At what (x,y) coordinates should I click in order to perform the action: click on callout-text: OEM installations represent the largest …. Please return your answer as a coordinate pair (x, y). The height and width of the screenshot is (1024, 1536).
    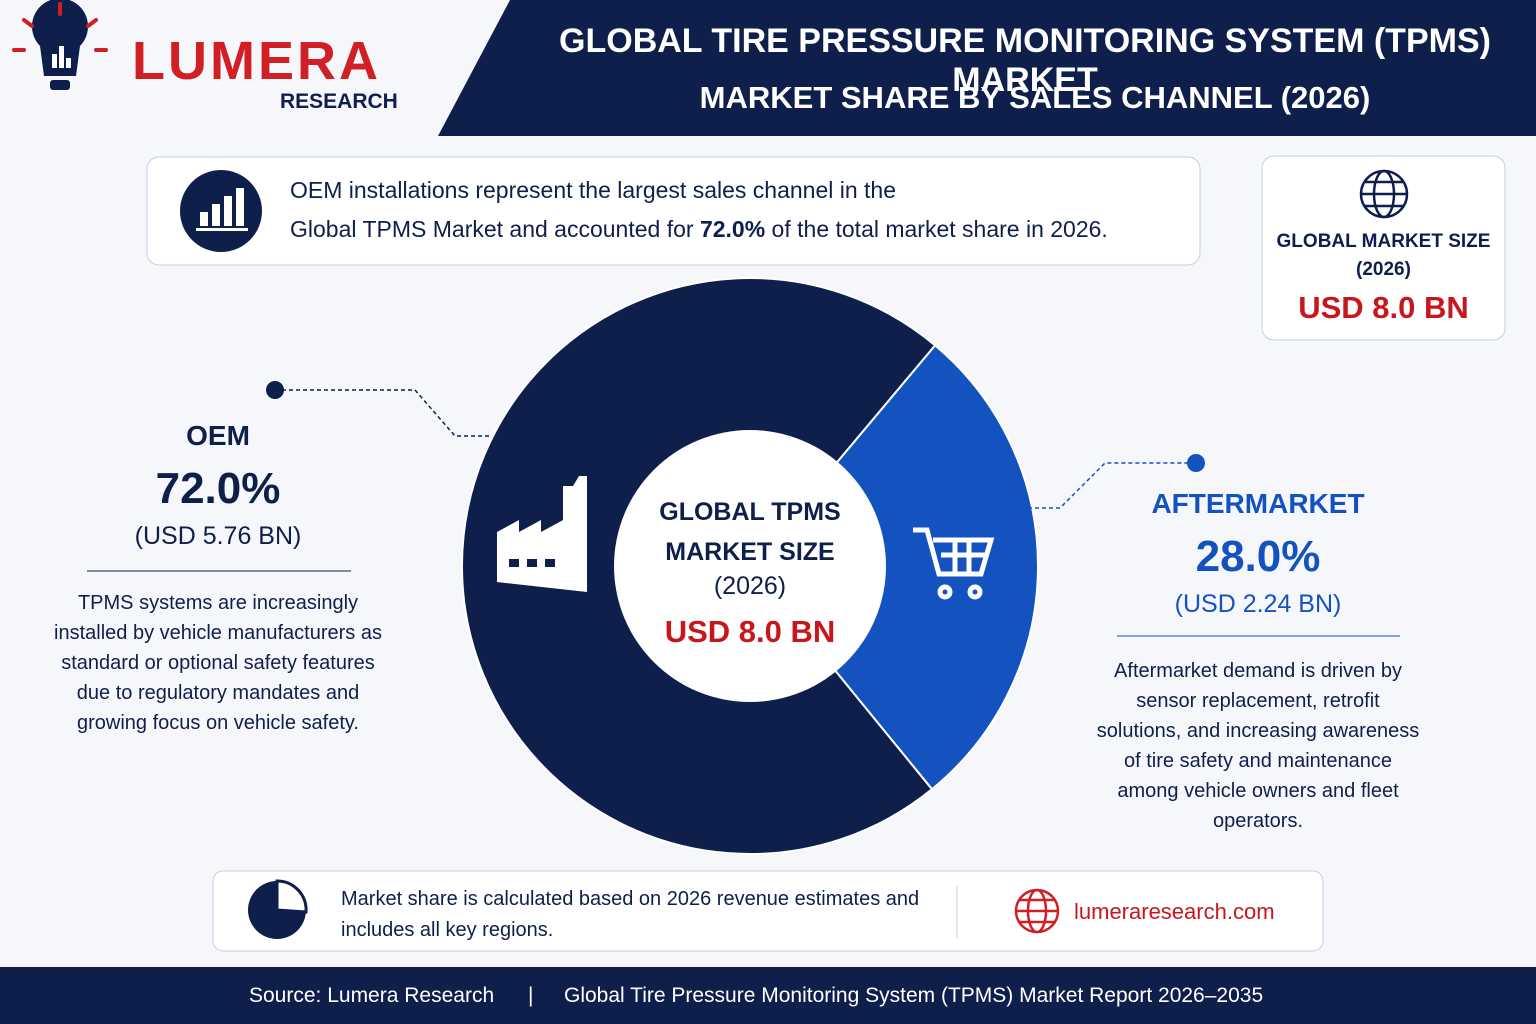
    Looking at the image, I should click on (593, 190).